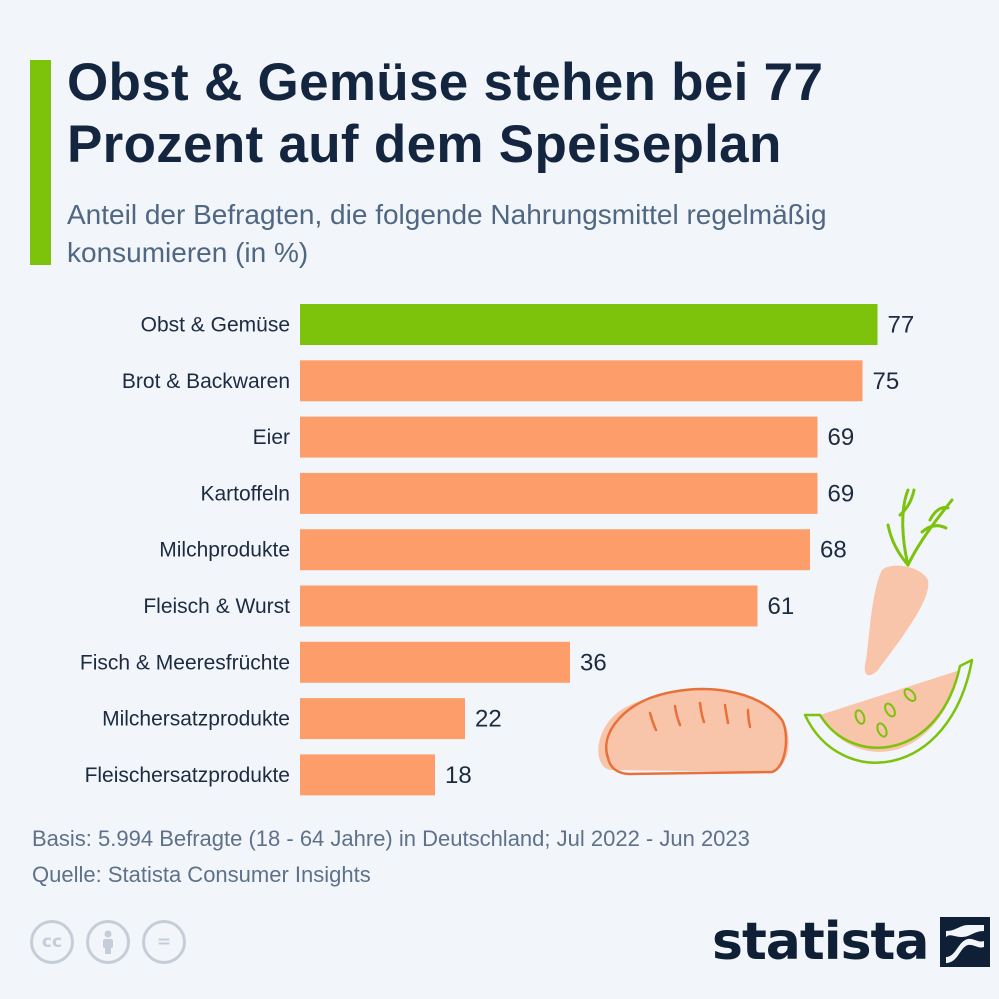 The image size is (999, 999). Describe the element at coordinates (201, 874) in the screenshot. I see `footer-source: Quelle: Statista Consumer Insights` at that location.